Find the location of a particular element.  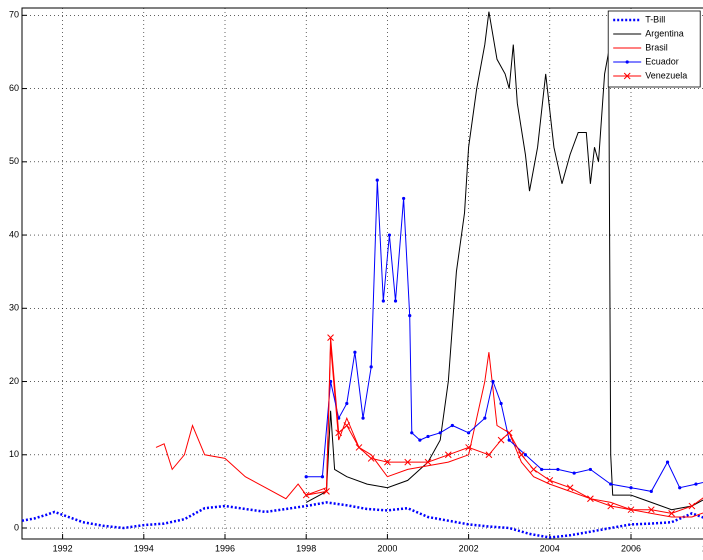

y-tick-label: 30 is located at coordinates (14, 308).